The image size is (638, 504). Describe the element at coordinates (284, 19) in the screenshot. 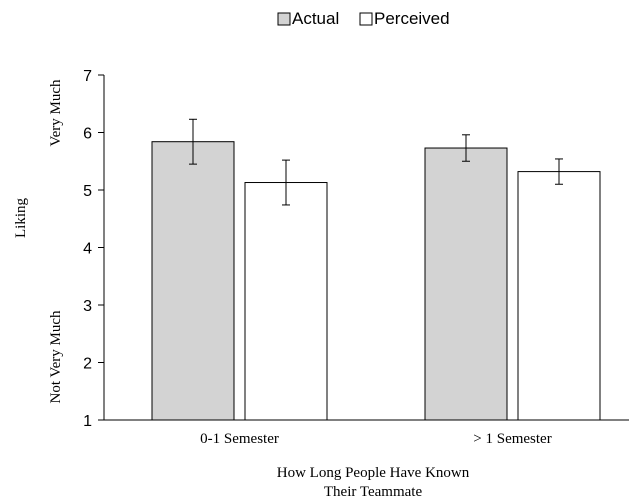

I see `legend-swatch-actual` at that location.